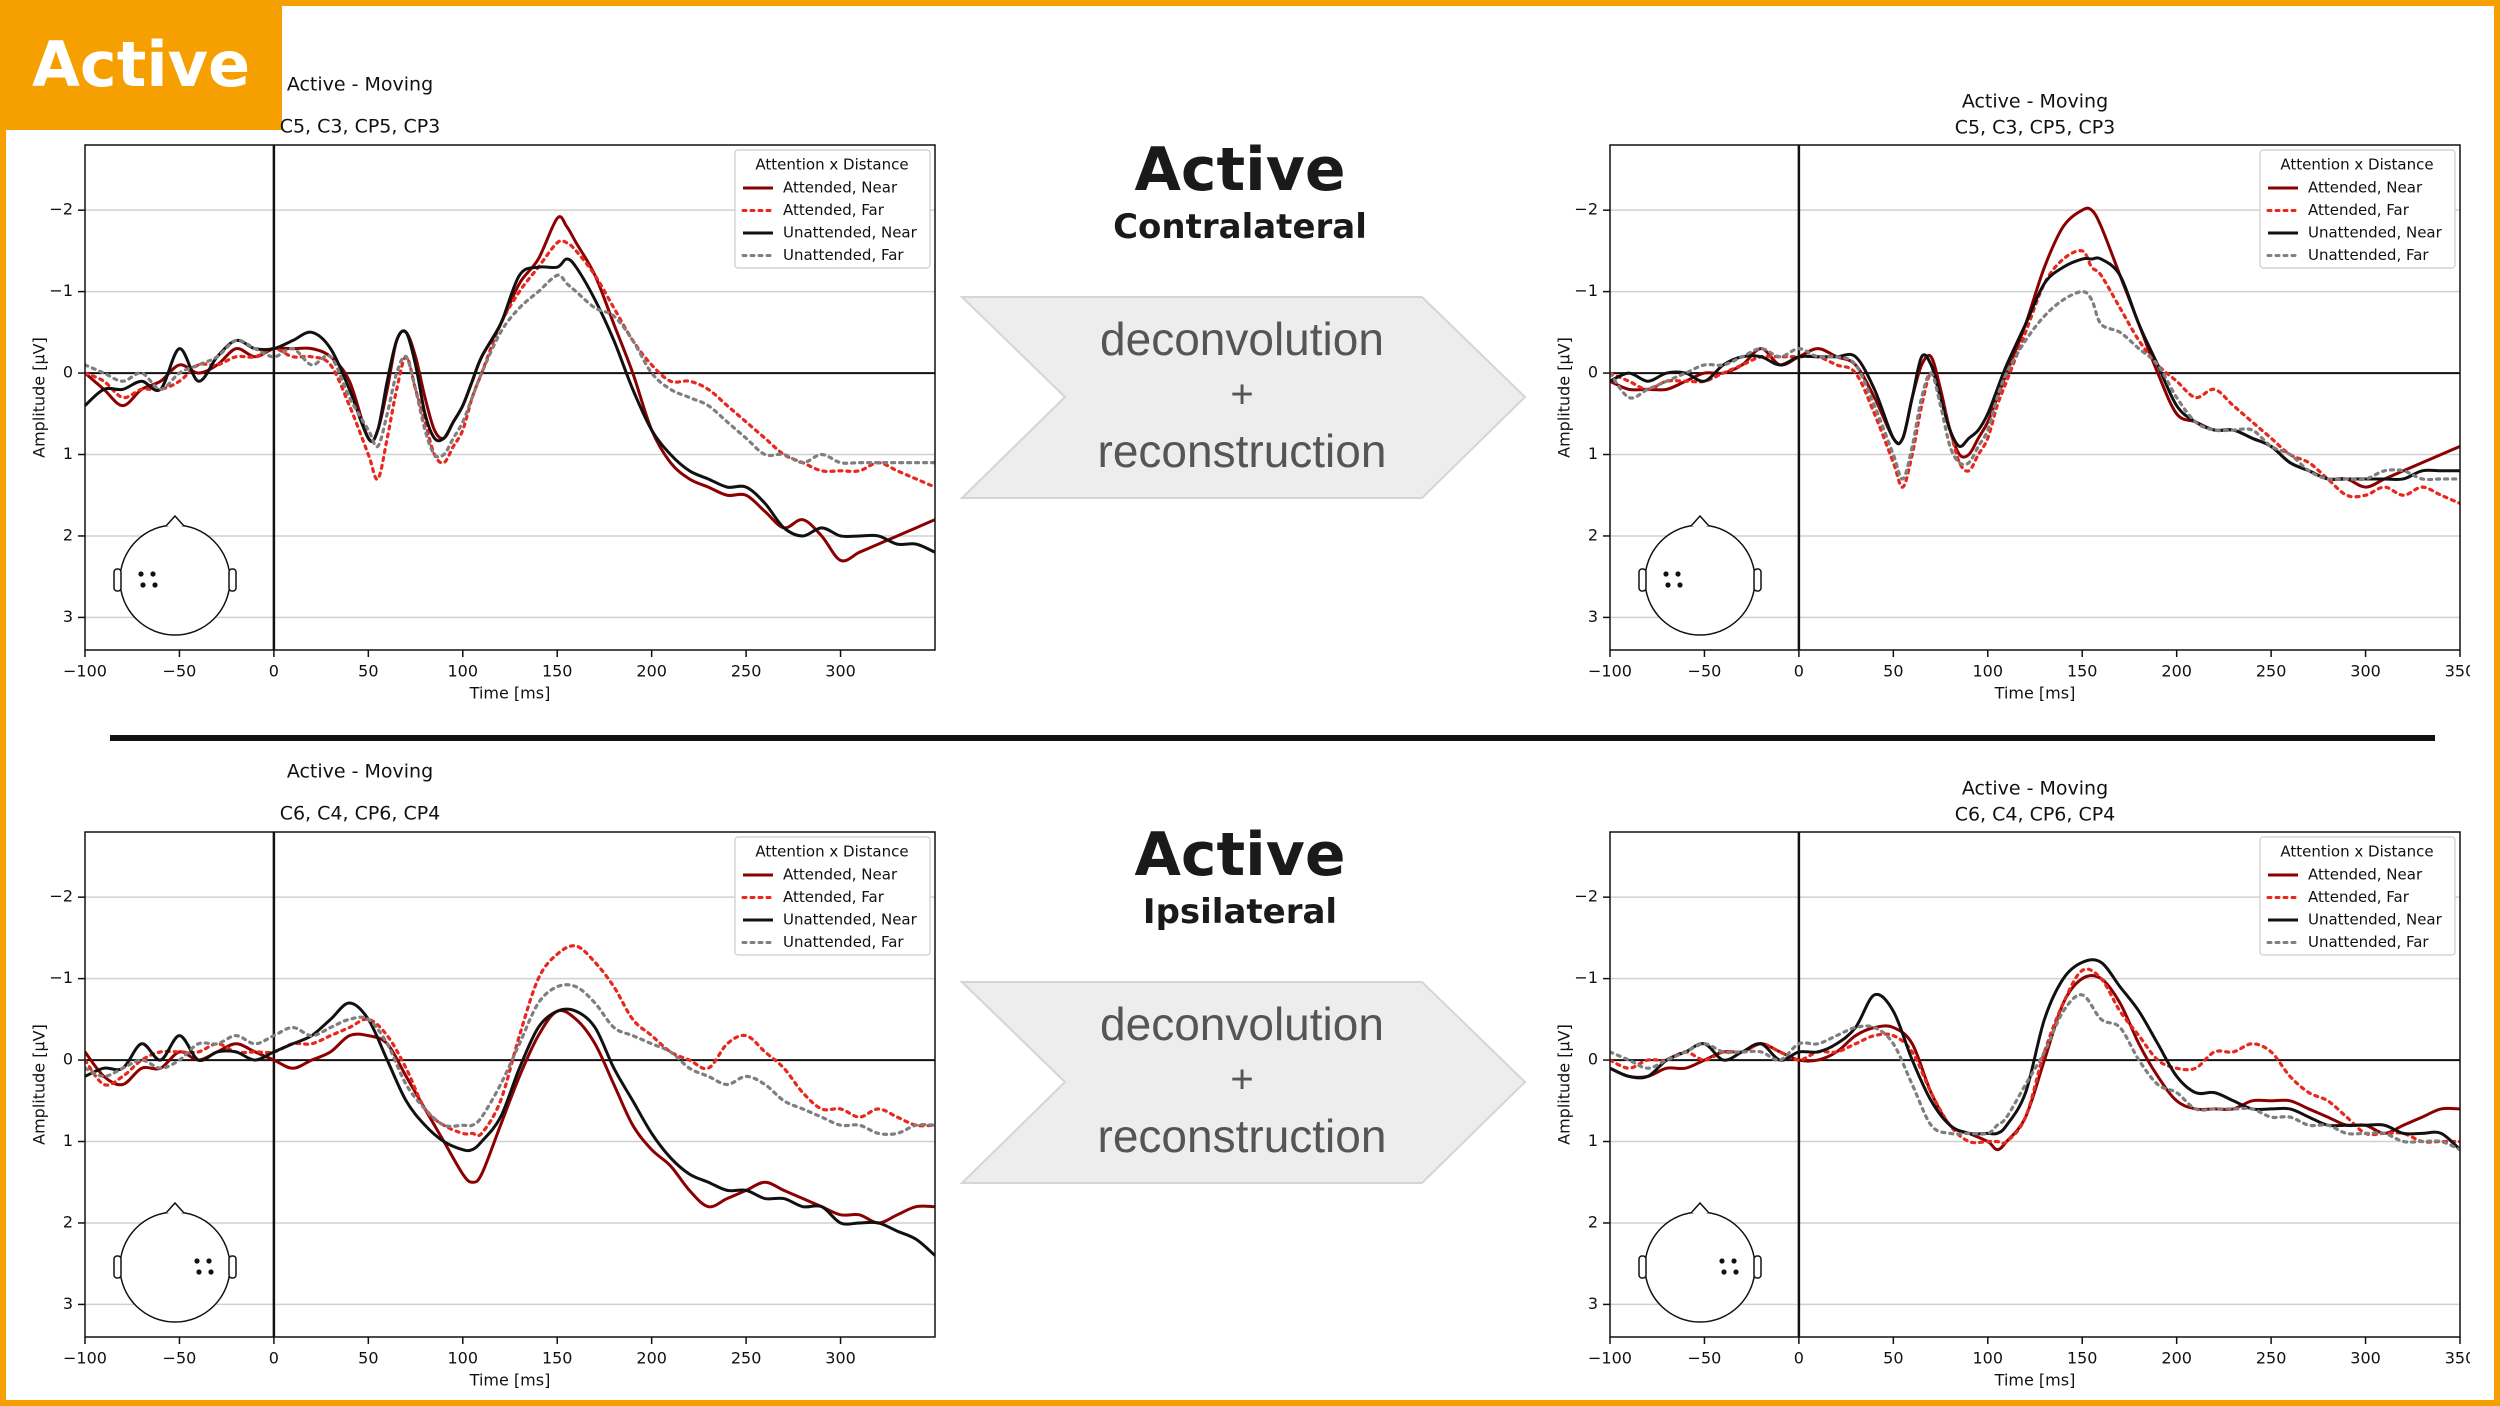  I want to click on ipsi-subheading: Ipsilateral, so click(1240, 912).